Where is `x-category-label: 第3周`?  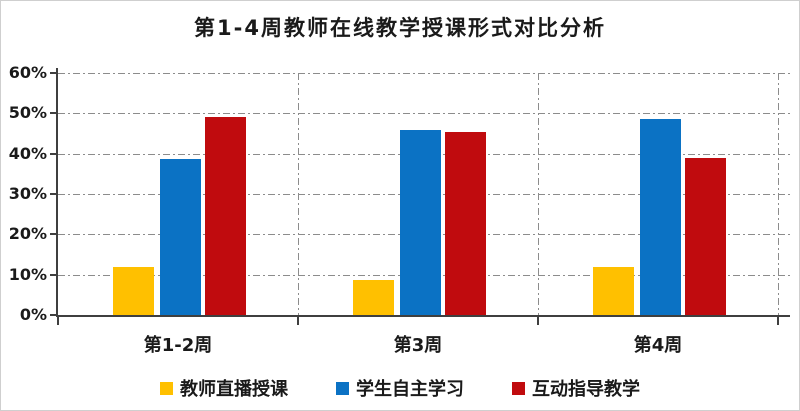
x-category-label: 第3周 is located at coordinates (418, 345).